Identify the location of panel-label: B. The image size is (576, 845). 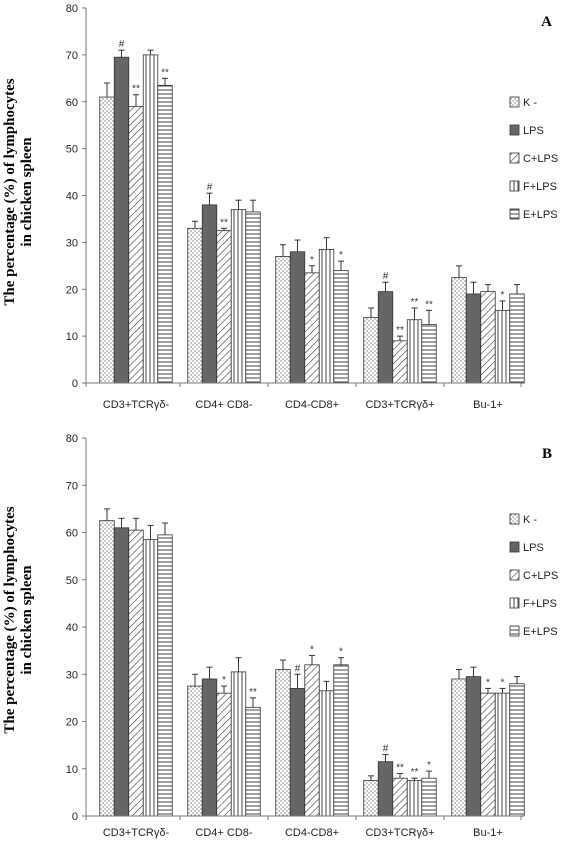
(547, 454).